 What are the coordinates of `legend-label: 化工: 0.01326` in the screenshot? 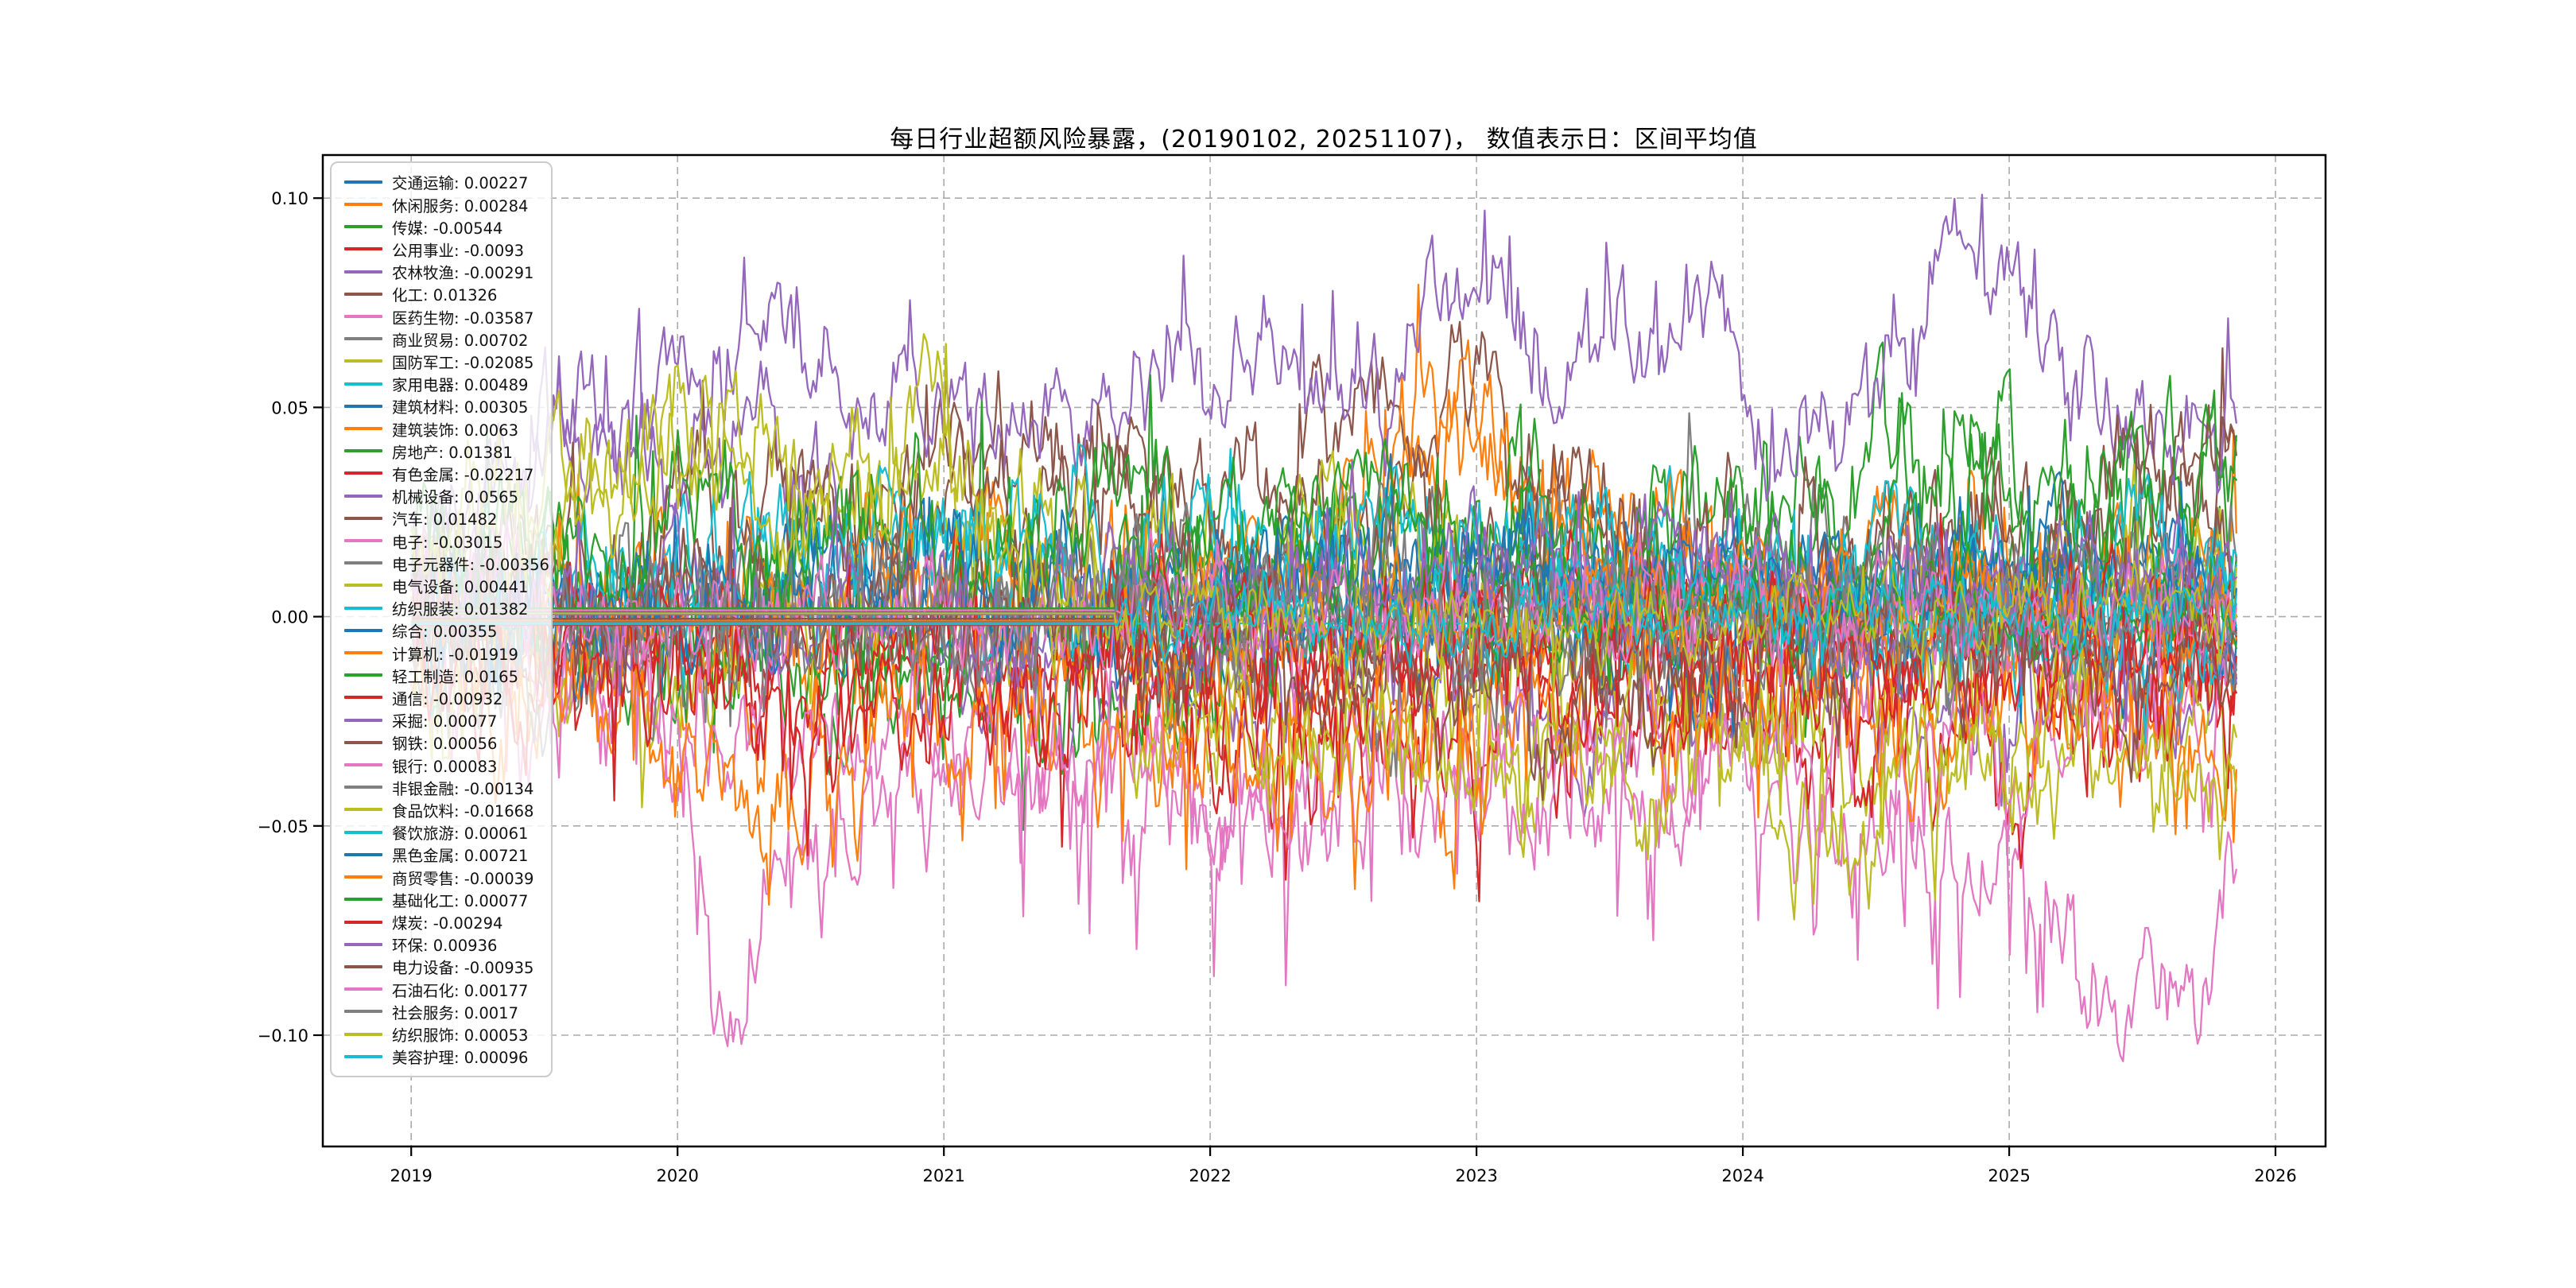 It's located at (445, 295).